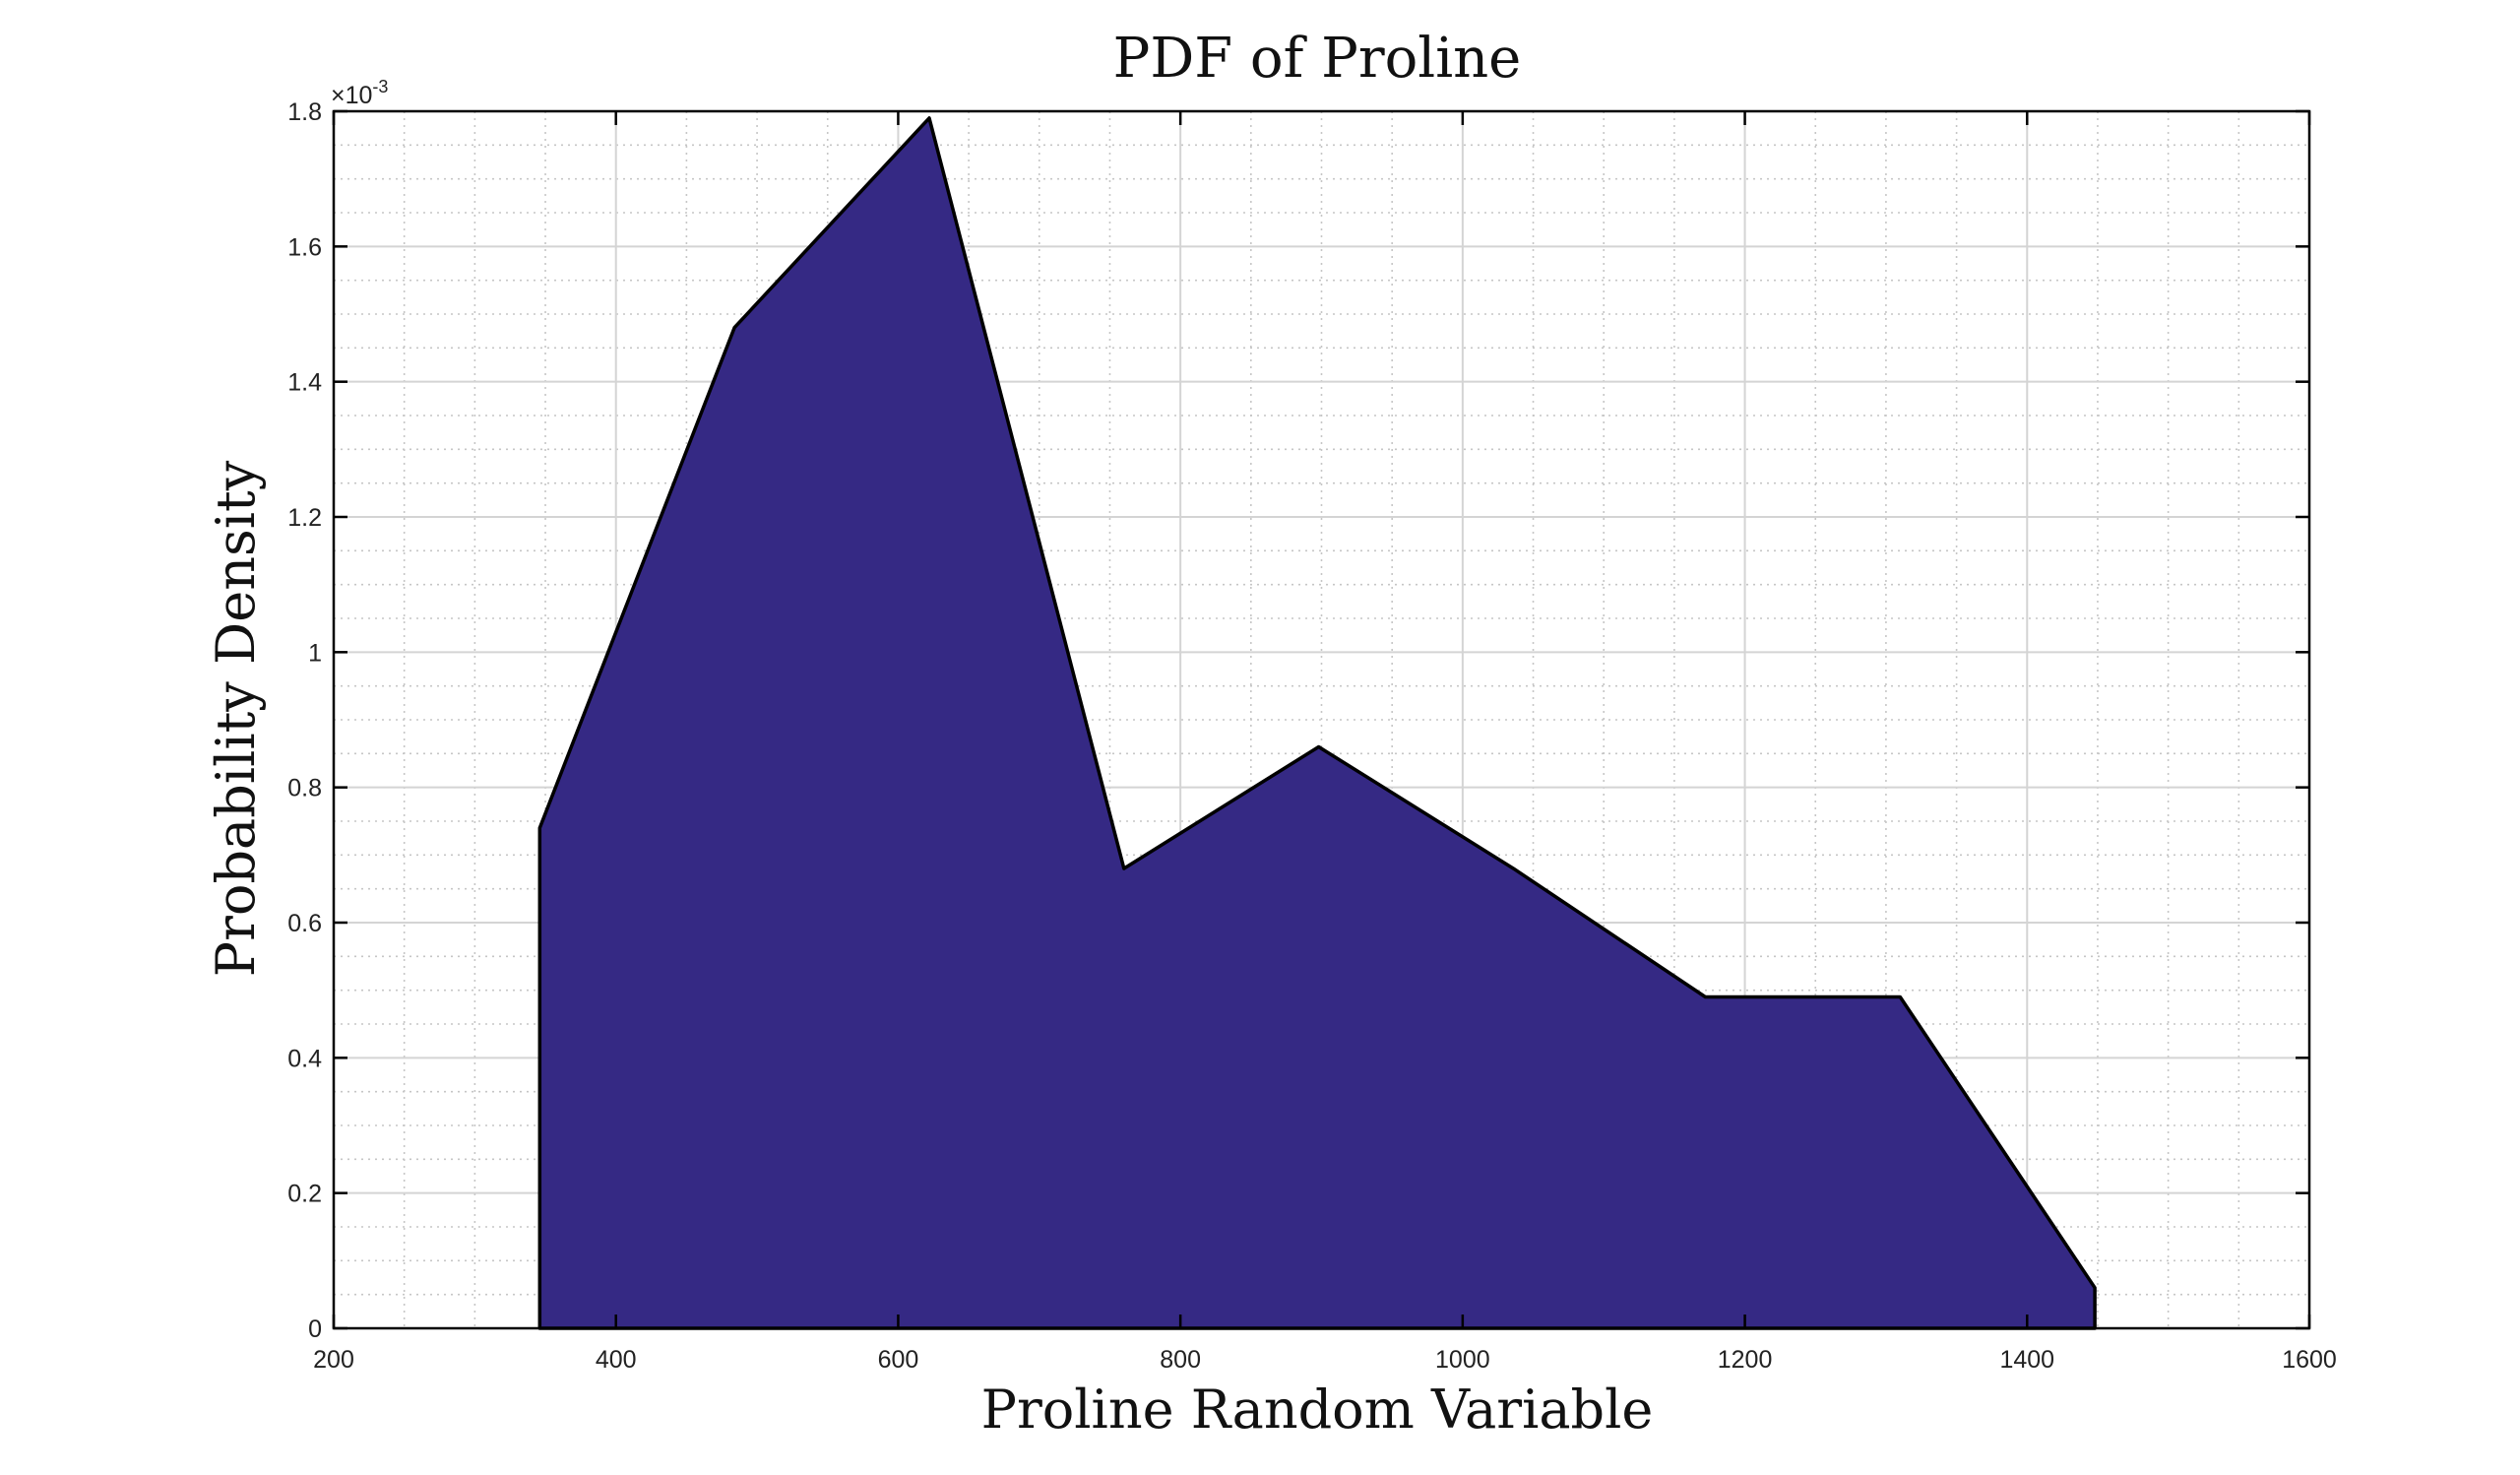 This screenshot has width=2520, height=1475. I want to click on y-tick-label: 0.2, so click(304, 1194).